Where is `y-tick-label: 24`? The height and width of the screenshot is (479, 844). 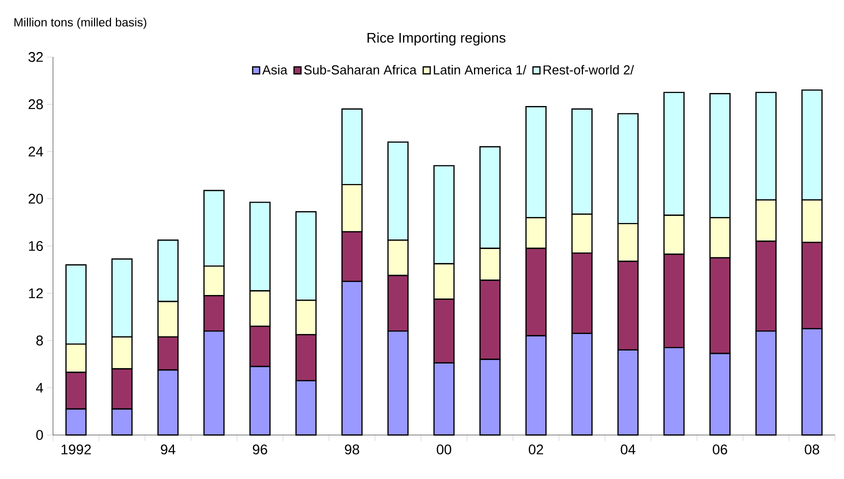
y-tick-label: 24 is located at coordinates (36, 151).